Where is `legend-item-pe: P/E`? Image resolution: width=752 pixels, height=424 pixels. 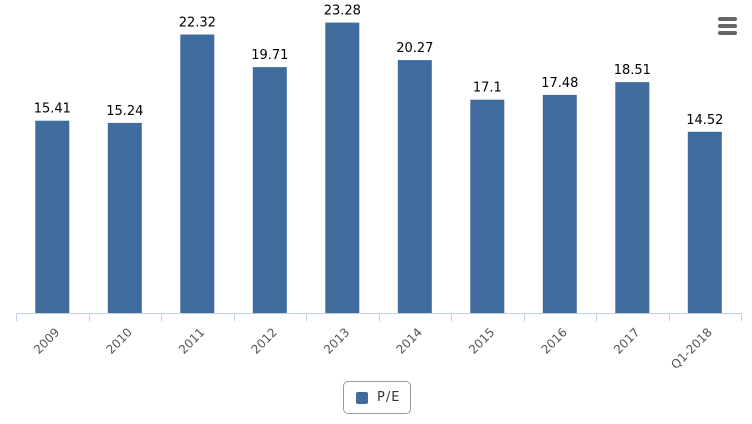
legend-item-pe: P/E is located at coordinates (377, 397).